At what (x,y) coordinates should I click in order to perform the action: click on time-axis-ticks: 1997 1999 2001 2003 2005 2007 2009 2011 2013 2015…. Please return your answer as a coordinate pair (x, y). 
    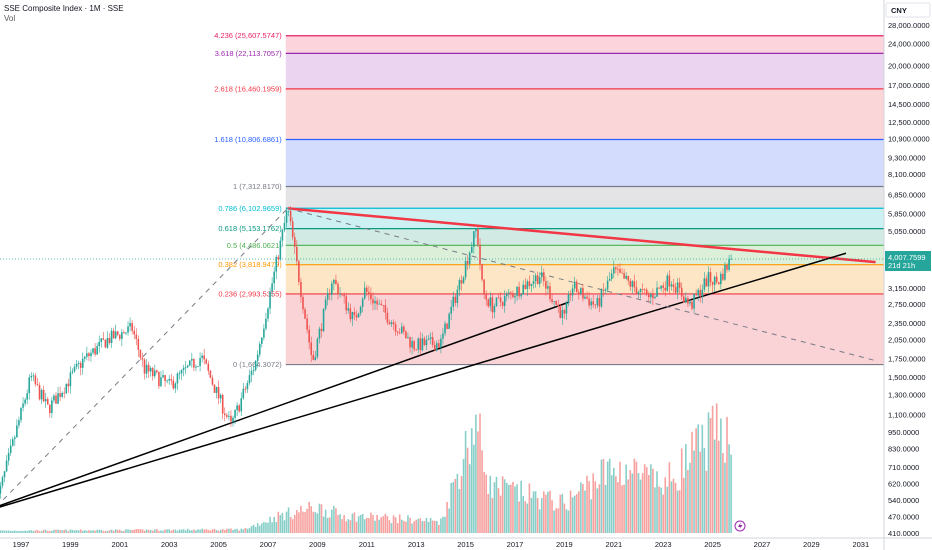
    Looking at the image, I should click on (441, 544).